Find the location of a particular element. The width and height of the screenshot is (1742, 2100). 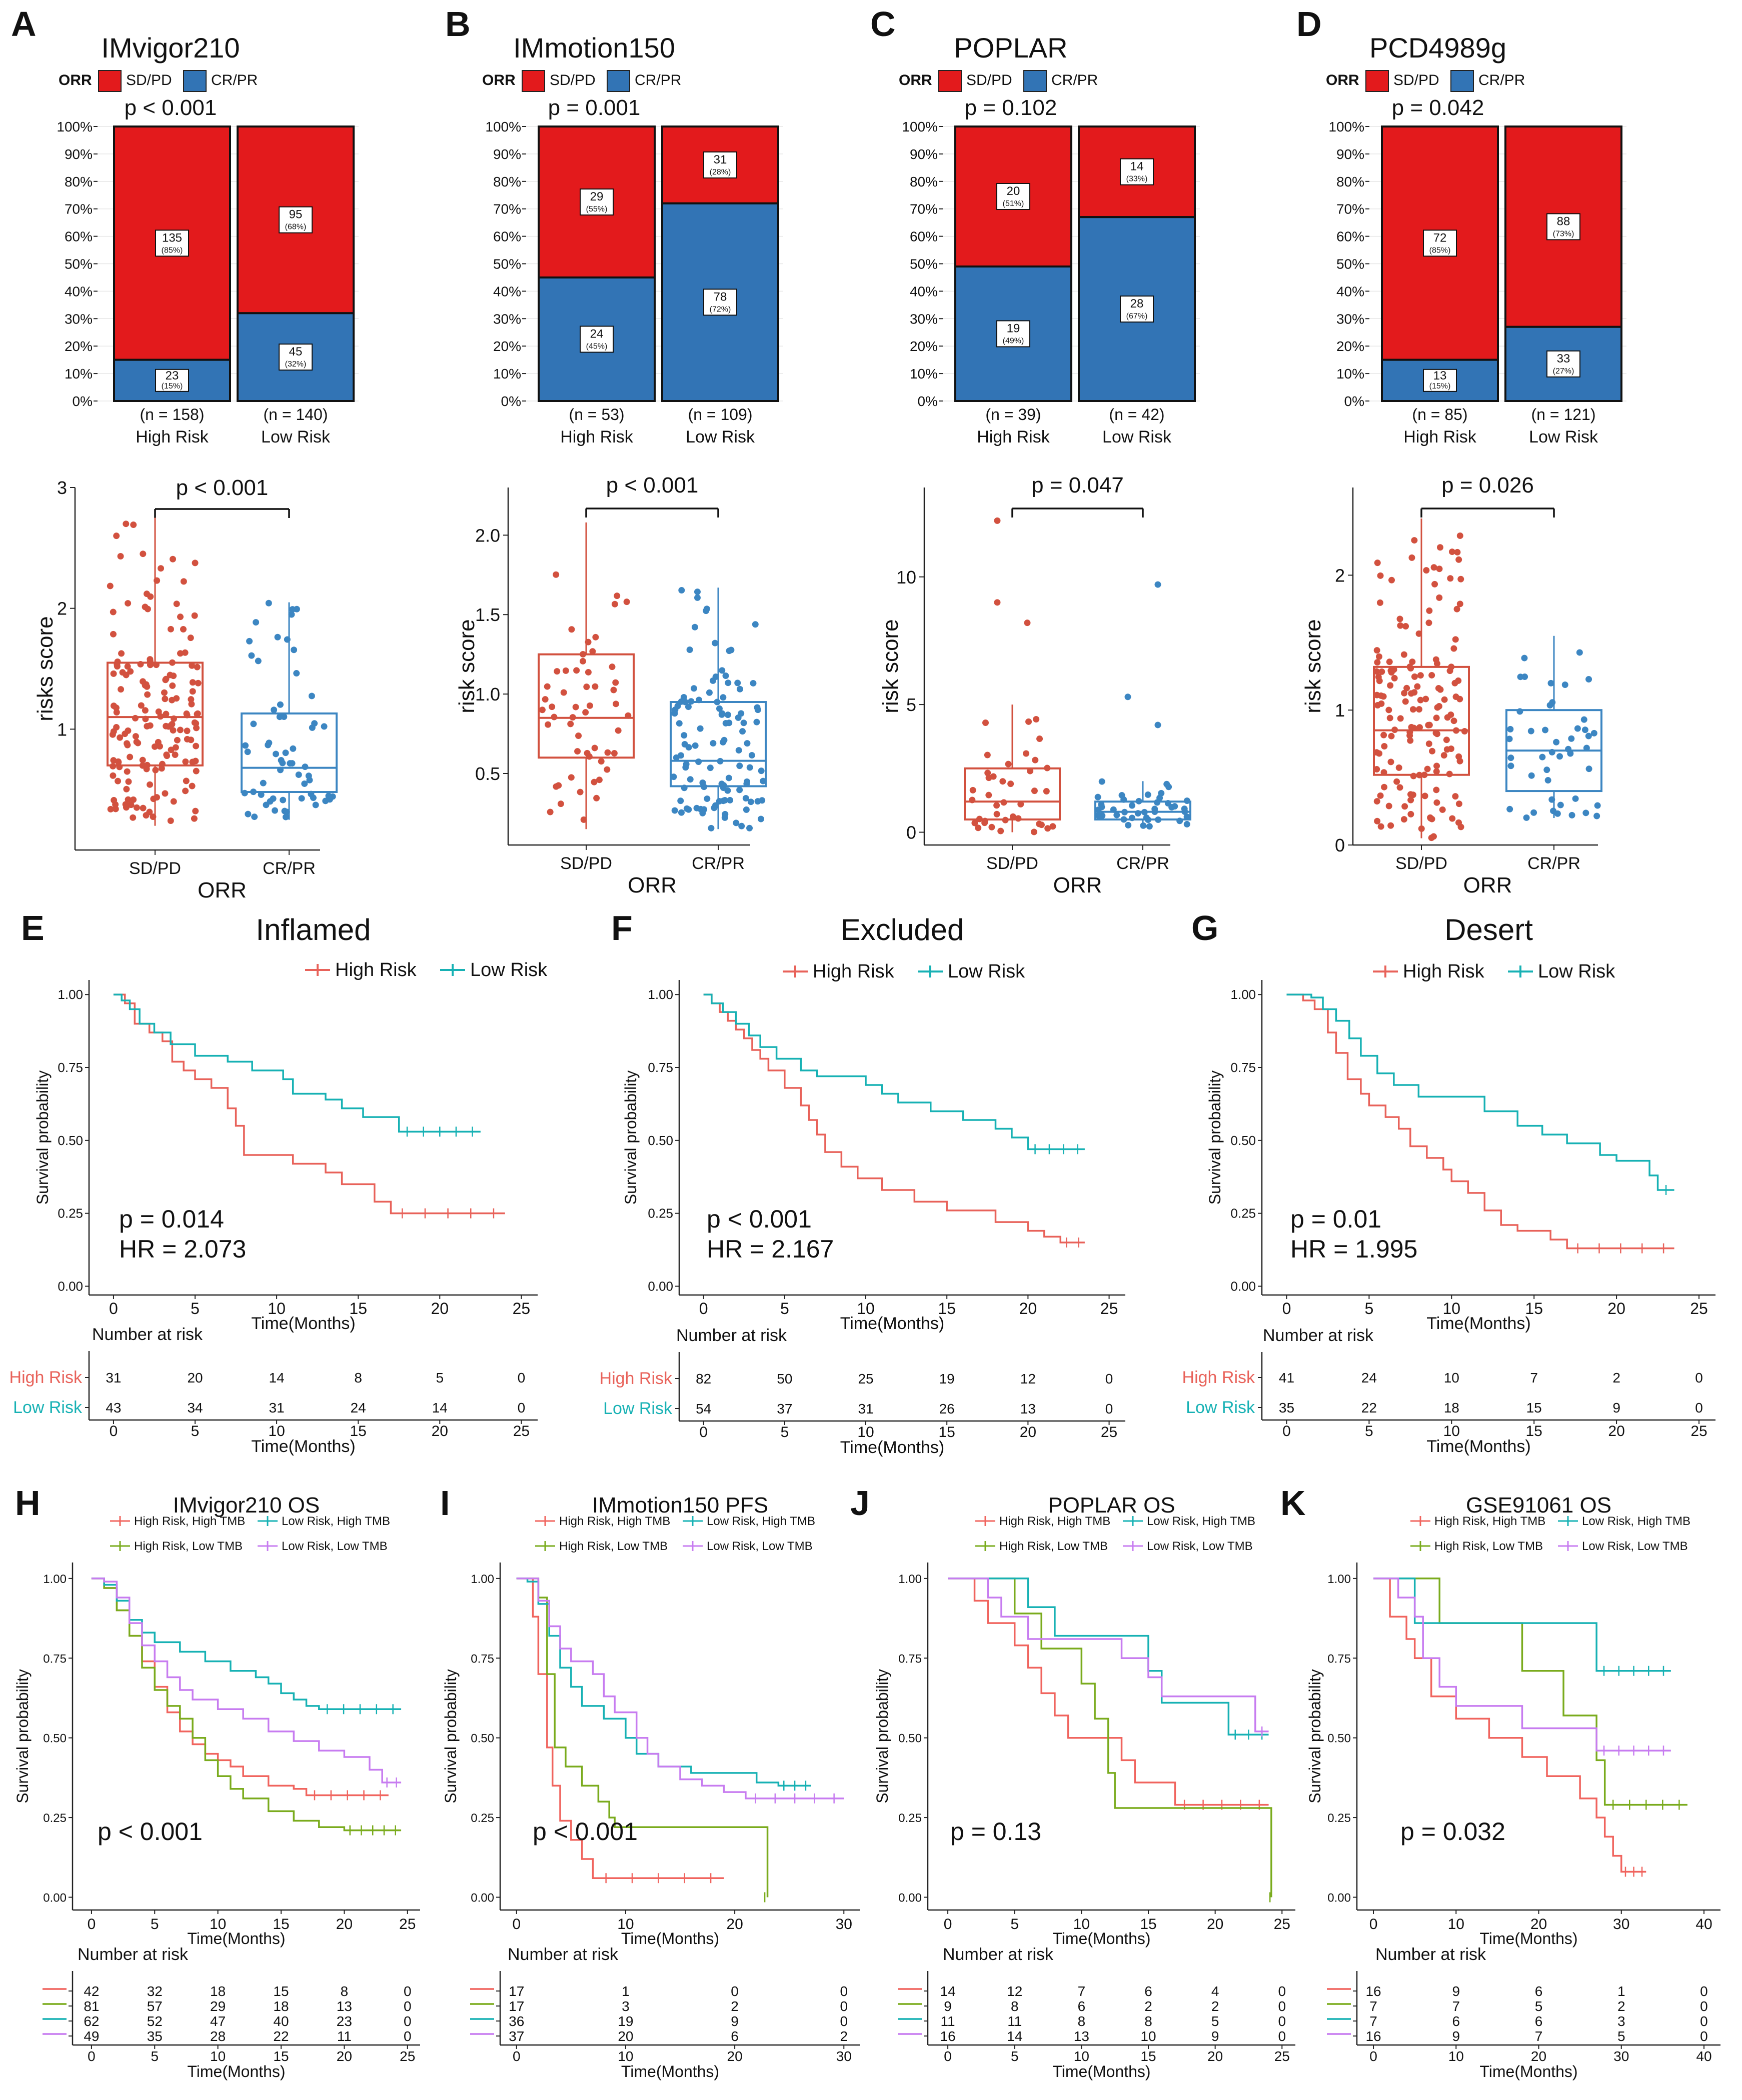

risk-table-value: 47 is located at coordinates (218, 2021).